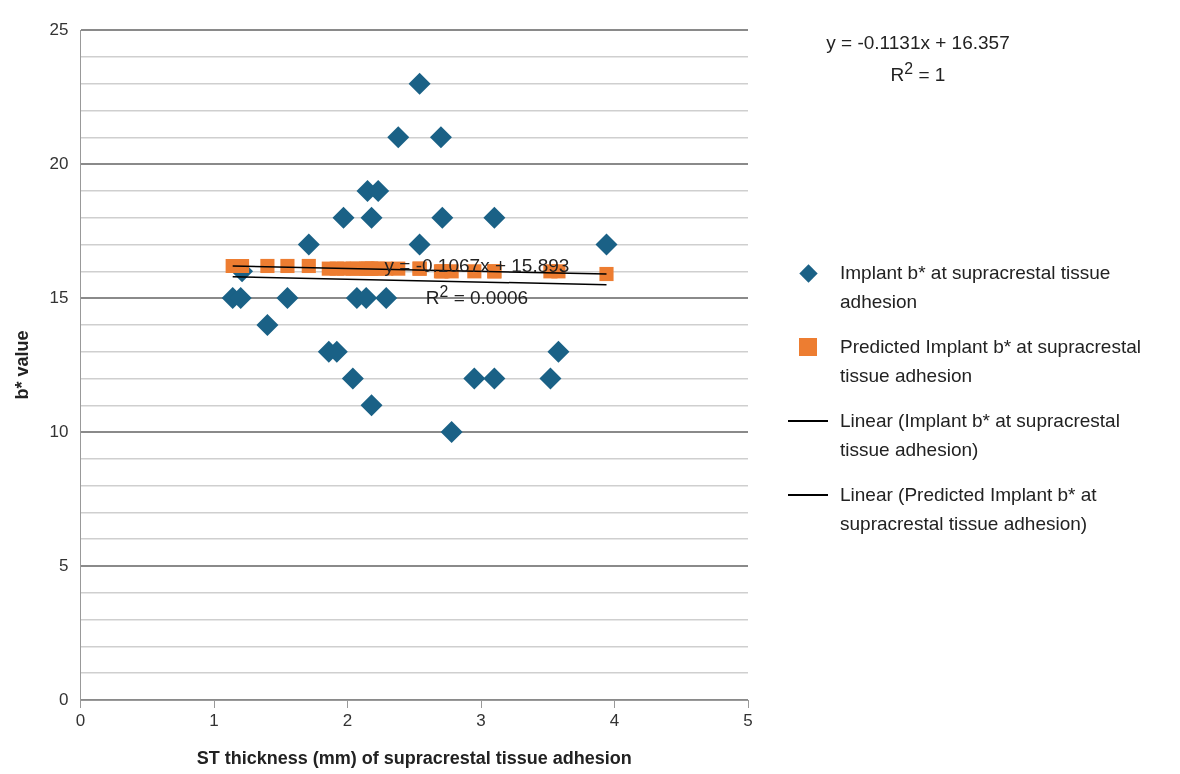 The height and width of the screenshot is (774, 1180). Describe the element at coordinates (64, 699) in the screenshot. I see `y-tick-label: 0` at that location.